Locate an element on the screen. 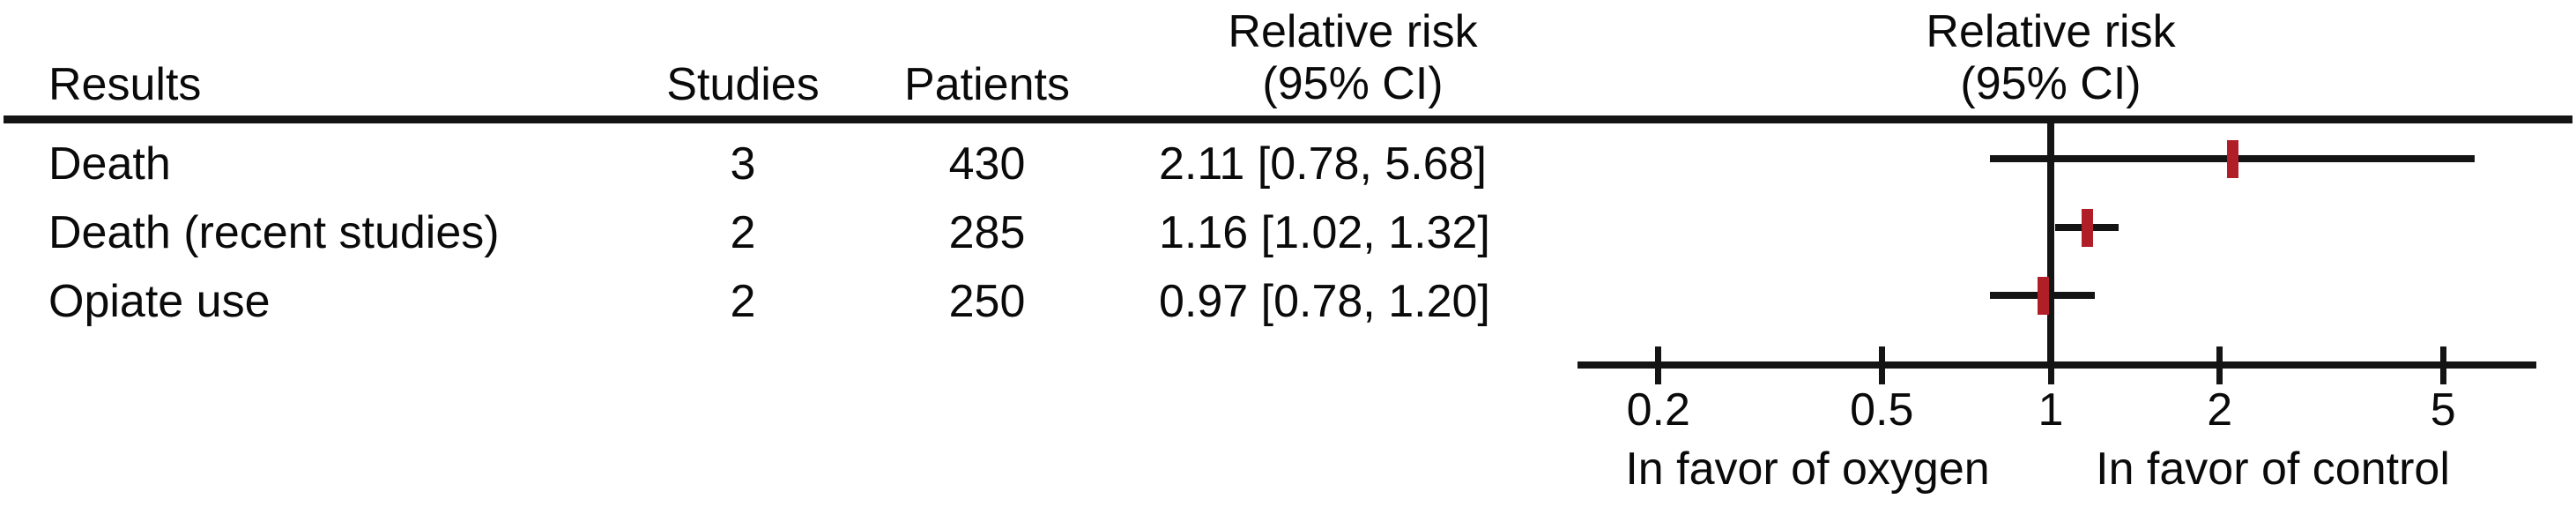 This screenshot has width=2576, height=514. result-cell: Death (recent studies) is located at coordinates (274, 232).